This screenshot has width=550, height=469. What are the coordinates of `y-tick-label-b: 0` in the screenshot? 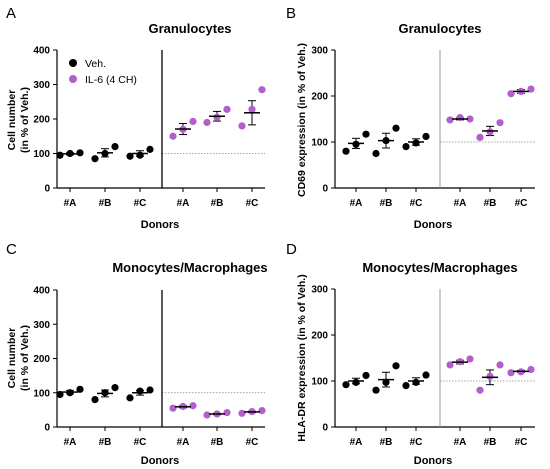 It's located at (325, 189).